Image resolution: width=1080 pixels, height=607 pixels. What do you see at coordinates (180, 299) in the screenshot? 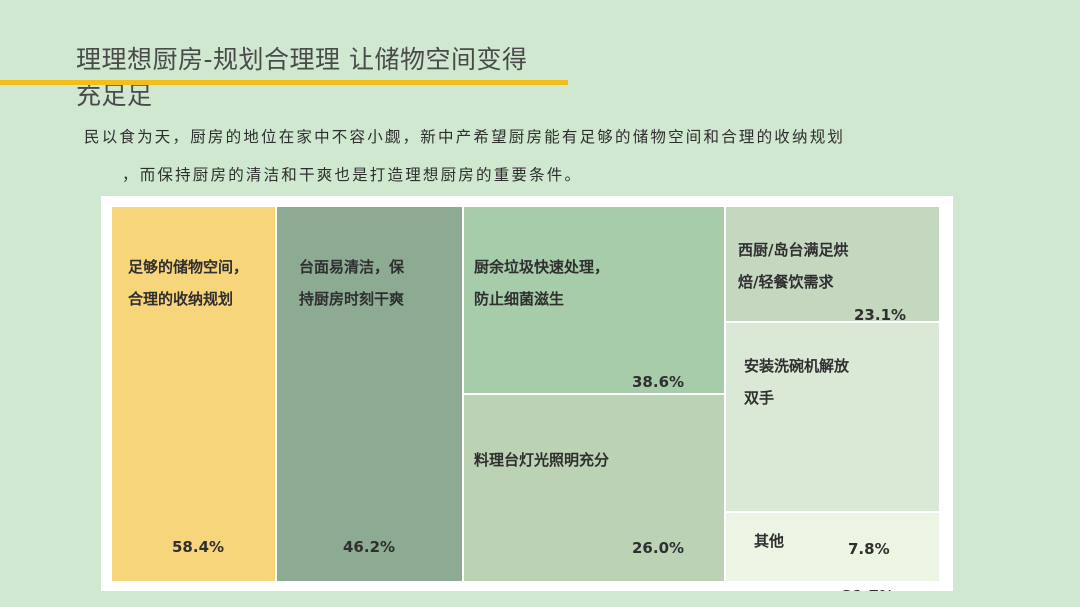
I see `tile-label: 合理的收纳规划` at bounding box center [180, 299].